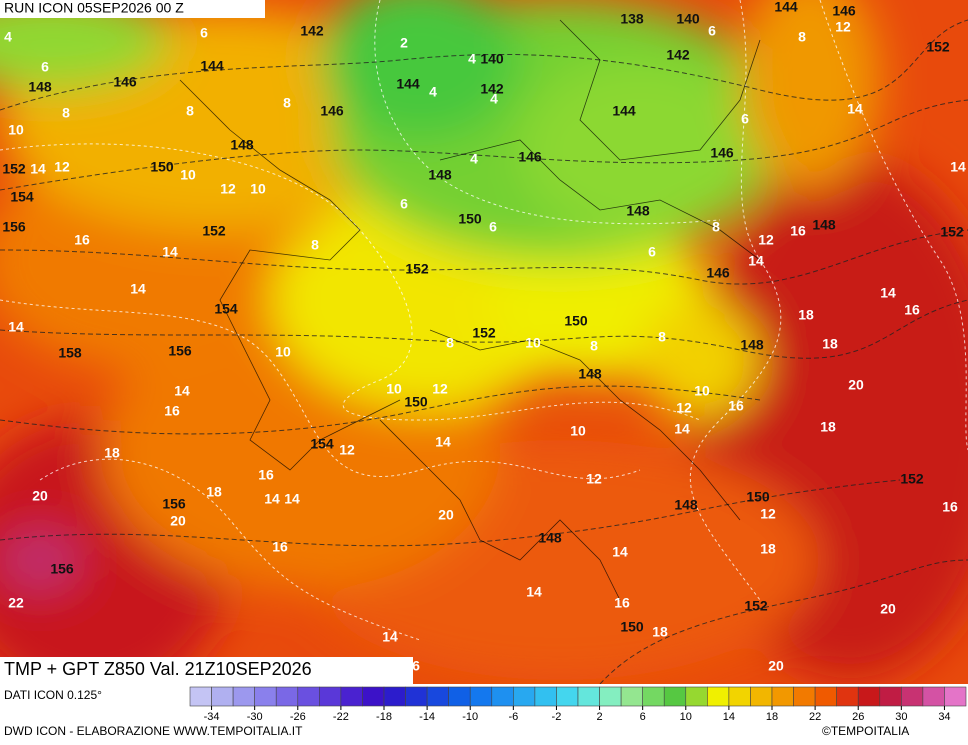 The image size is (968, 745). I want to click on colorbar-tick-label: -6, so click(513, 717).